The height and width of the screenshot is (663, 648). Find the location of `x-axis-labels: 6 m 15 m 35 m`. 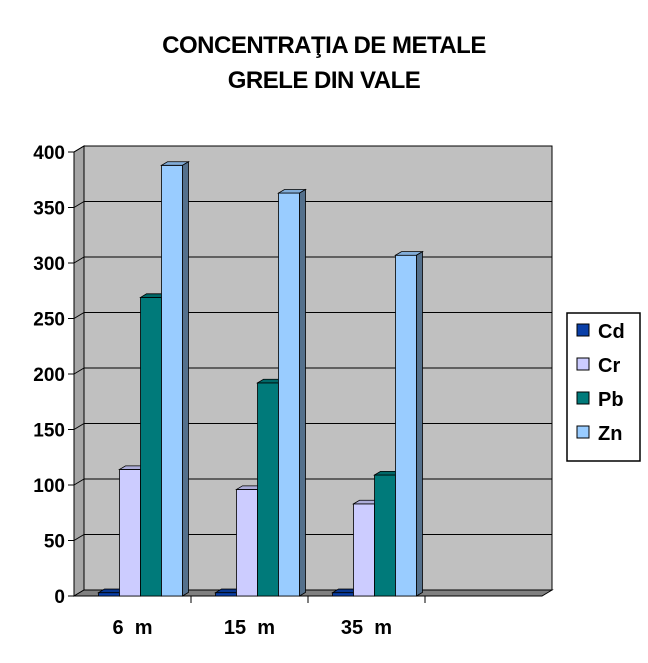

x-axis-labels: 6 m 15 m 35 m is located at coordinates (252, 628).